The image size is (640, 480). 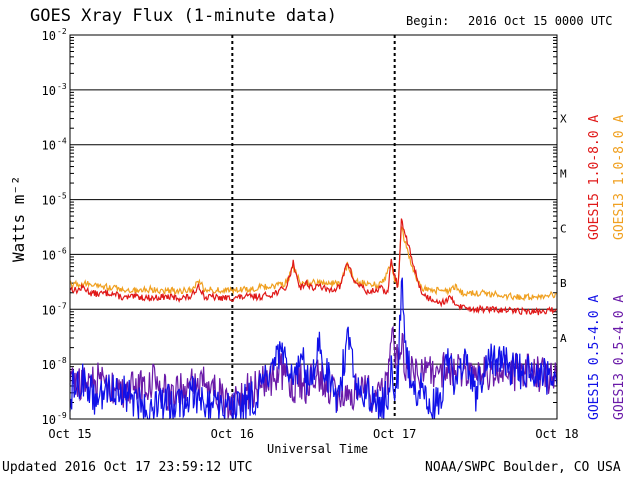 I want to click on y-tick-exponent: -2, so click(x=62, y=31).